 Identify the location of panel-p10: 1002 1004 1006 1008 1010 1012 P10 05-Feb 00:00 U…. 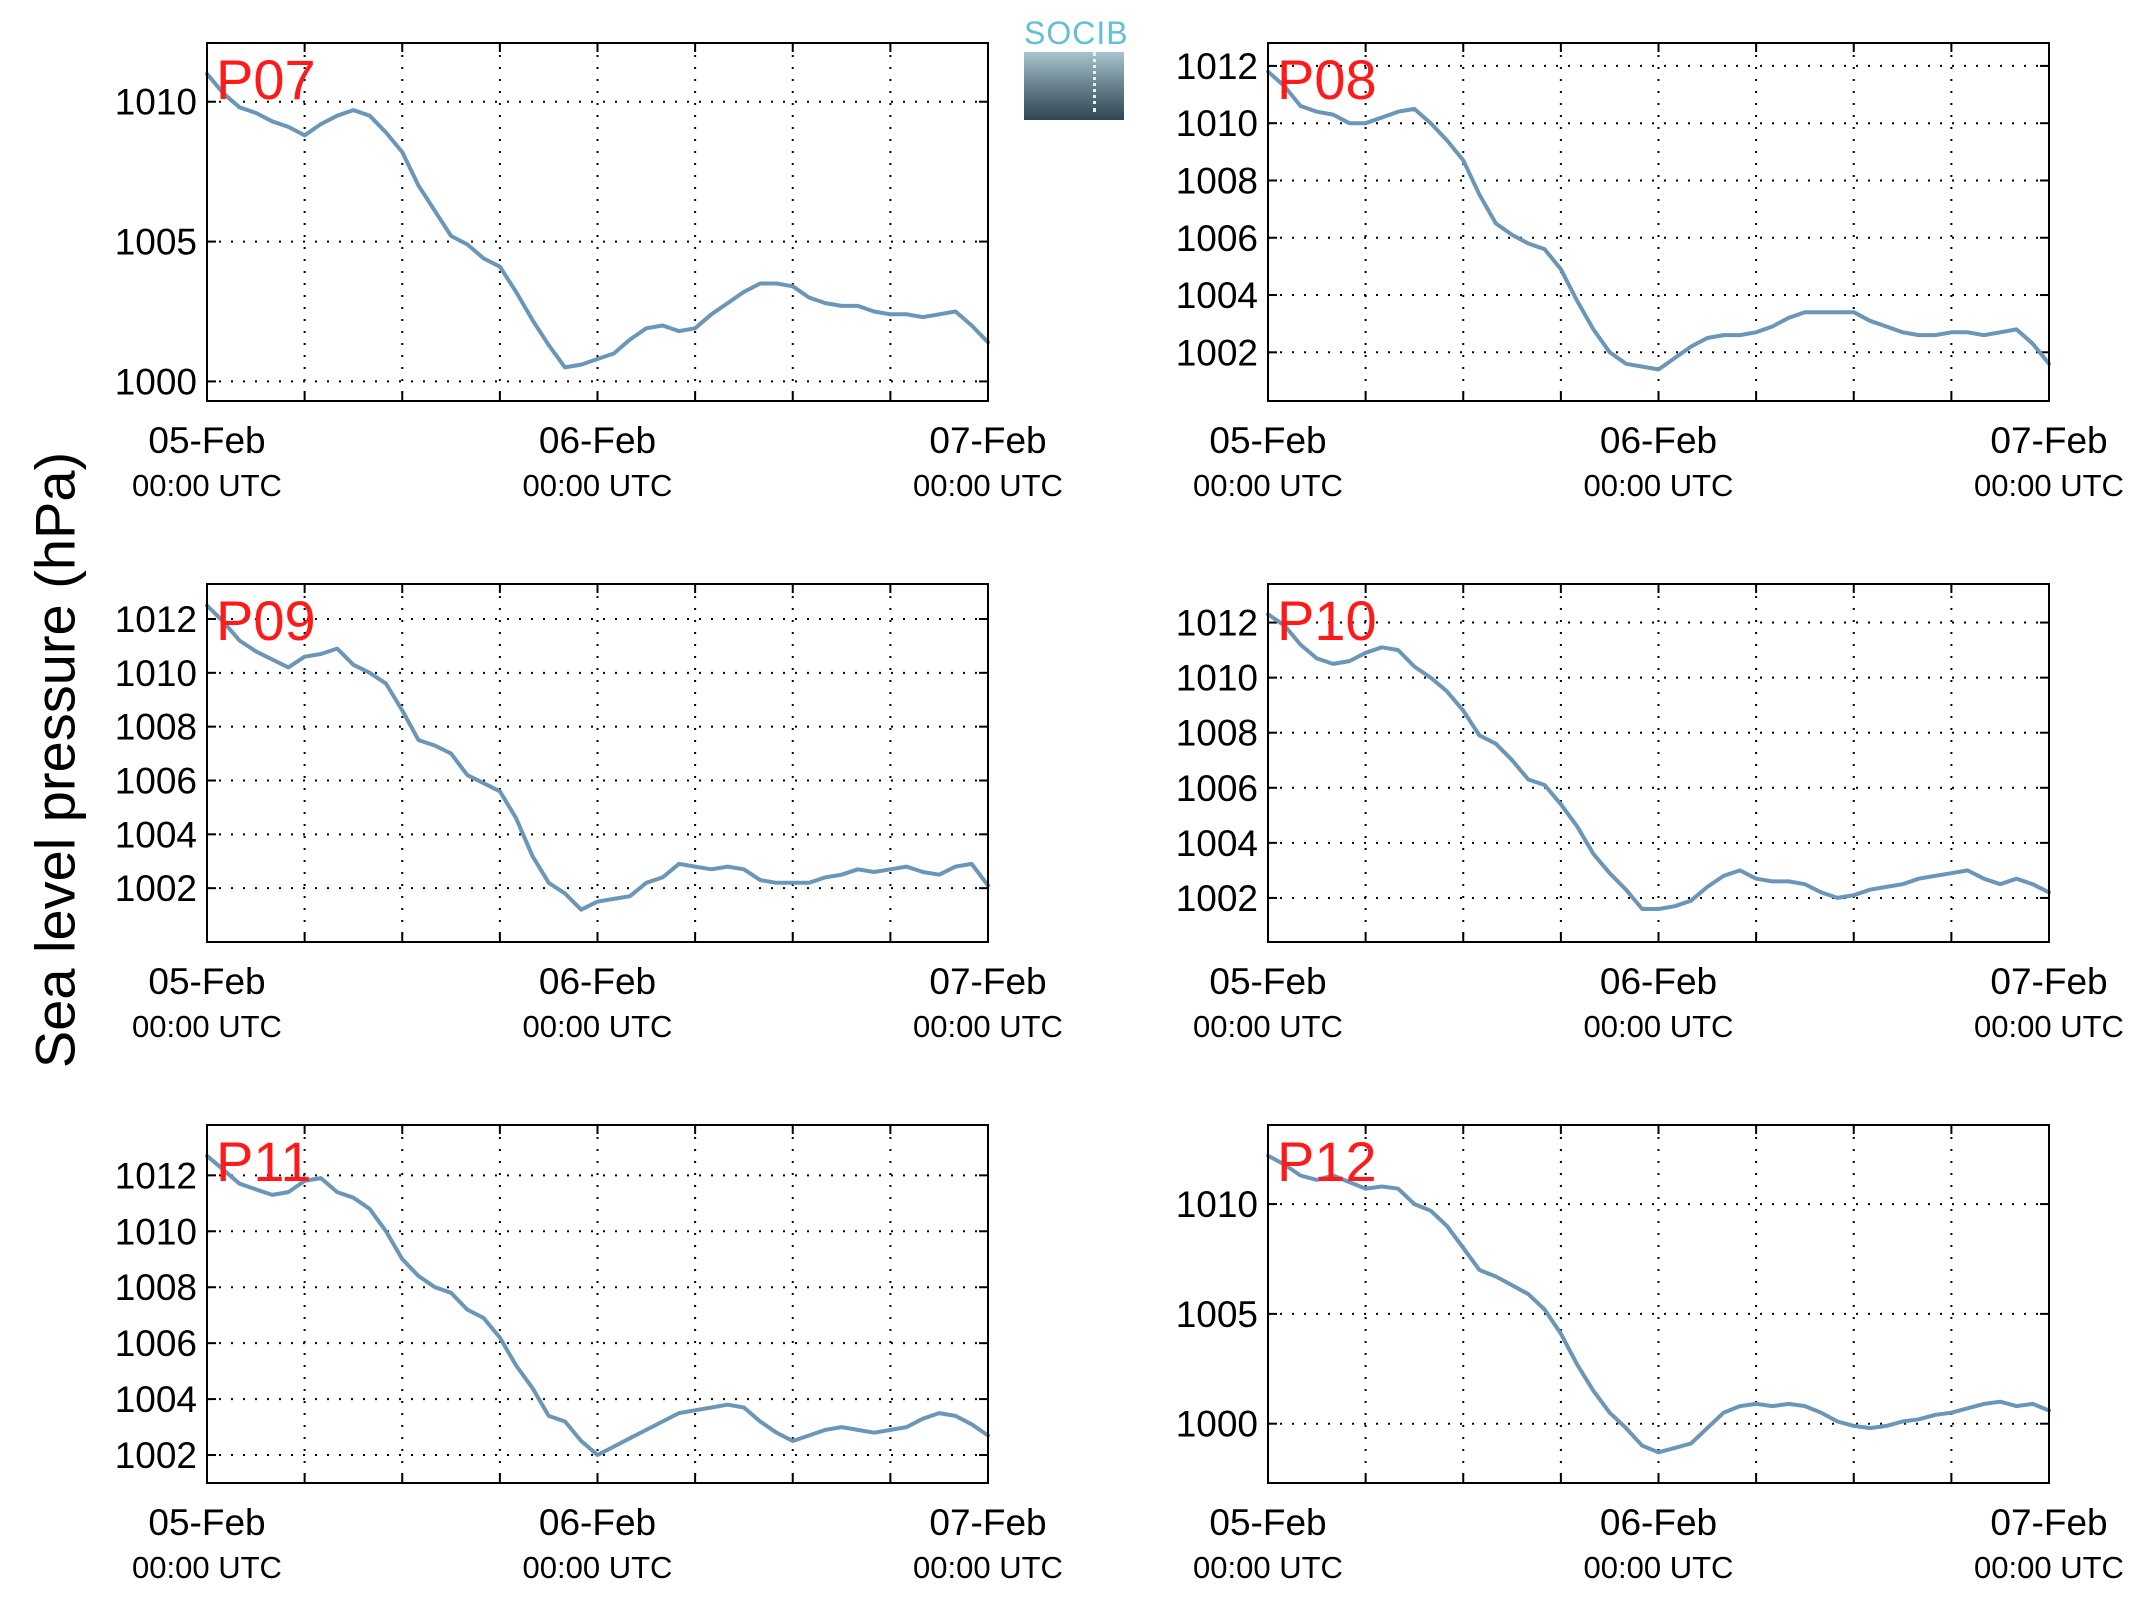
(1650, 813).